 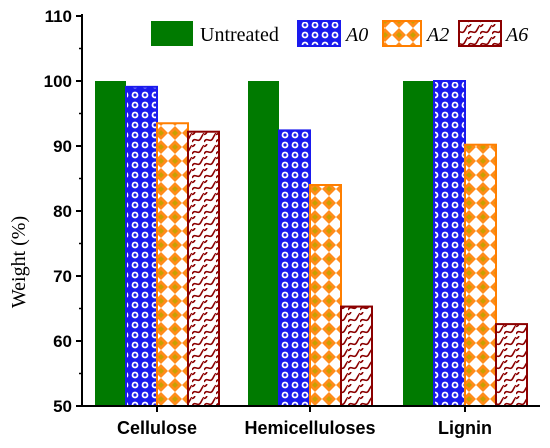 I want to click on y-tick-label: 60, so click(x=62, y=341).